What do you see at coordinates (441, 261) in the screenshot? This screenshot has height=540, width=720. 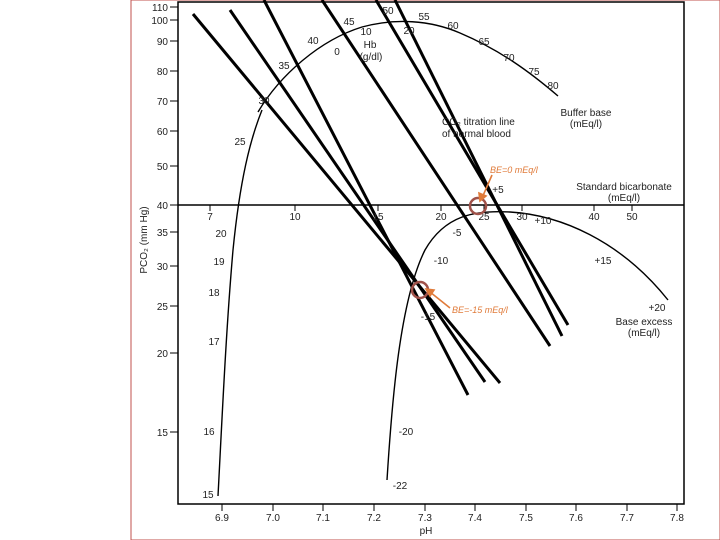 I see `base-excess-value: -10` at bounding box center [441, 261].